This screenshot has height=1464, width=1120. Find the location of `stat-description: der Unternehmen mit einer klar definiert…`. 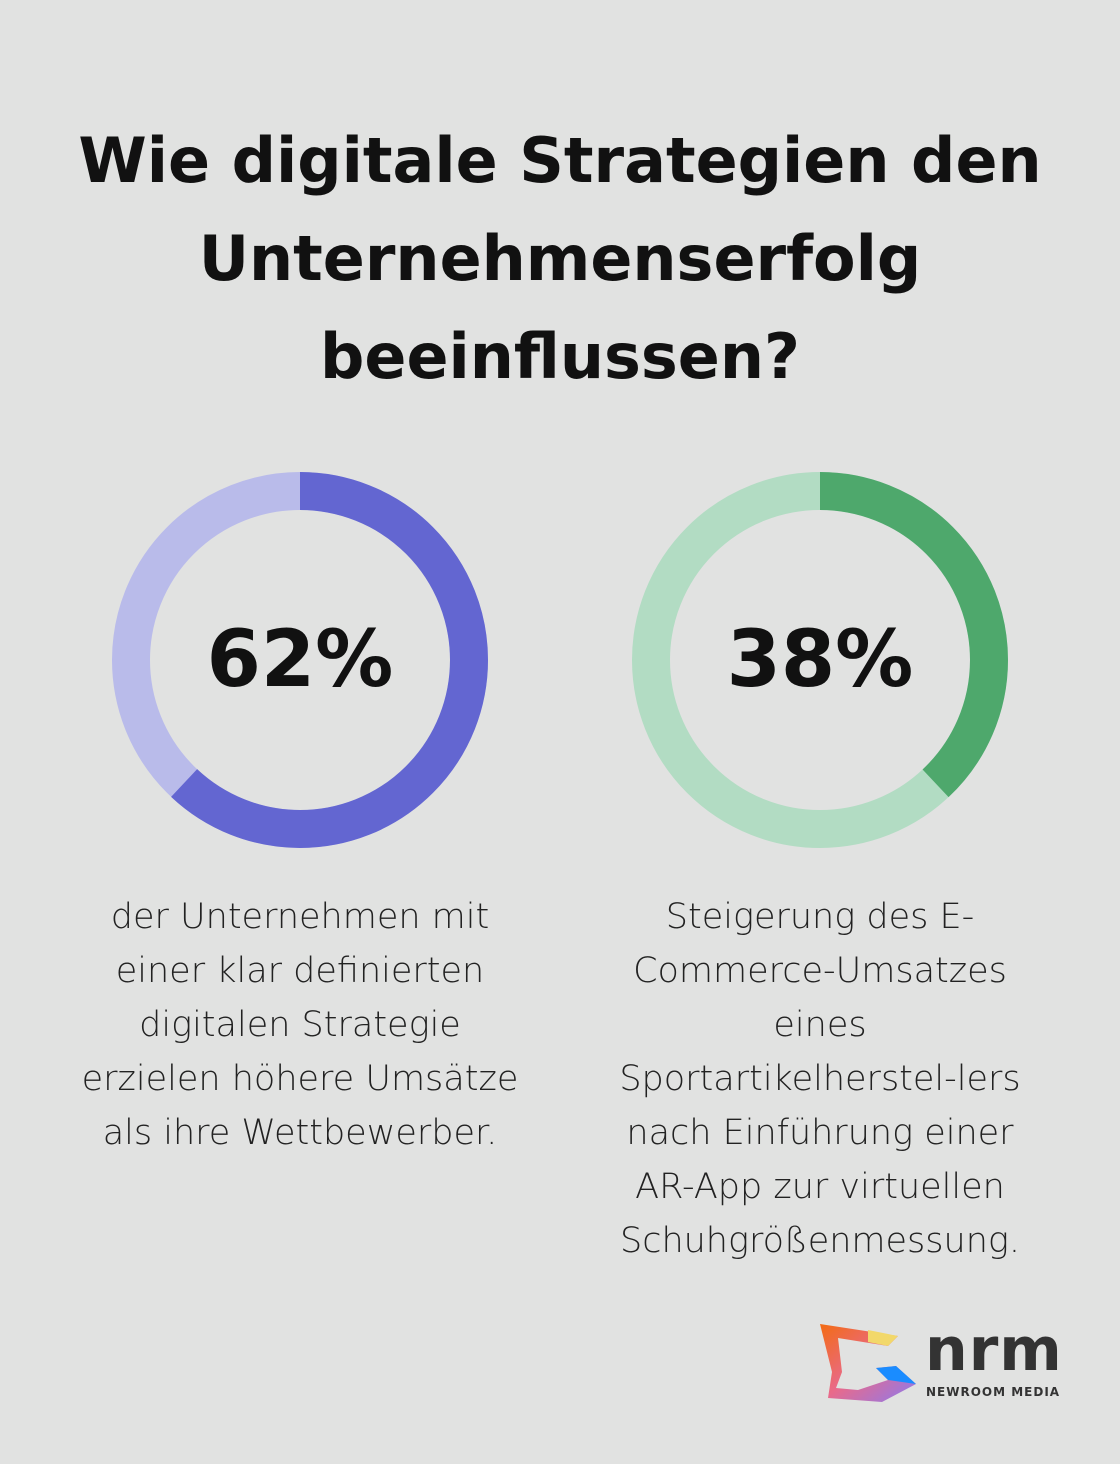

stat-description: der Unternehmen mit einer klar definiert… is located at coordinates (300, 1025).